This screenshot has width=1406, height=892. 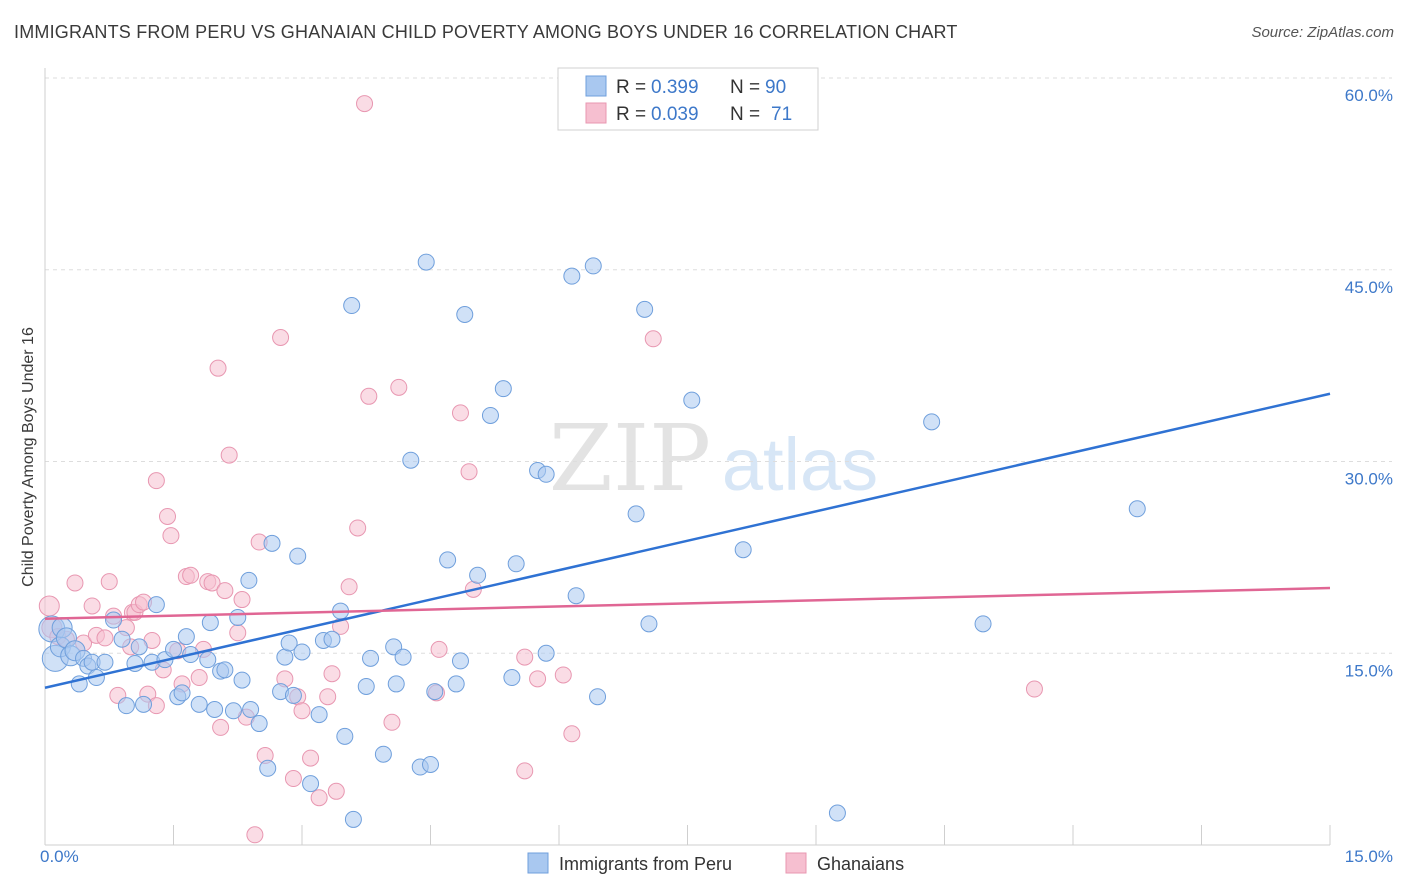 I want to click on y-tick-label-0: 15.0%, so click(x=1369, y=670).